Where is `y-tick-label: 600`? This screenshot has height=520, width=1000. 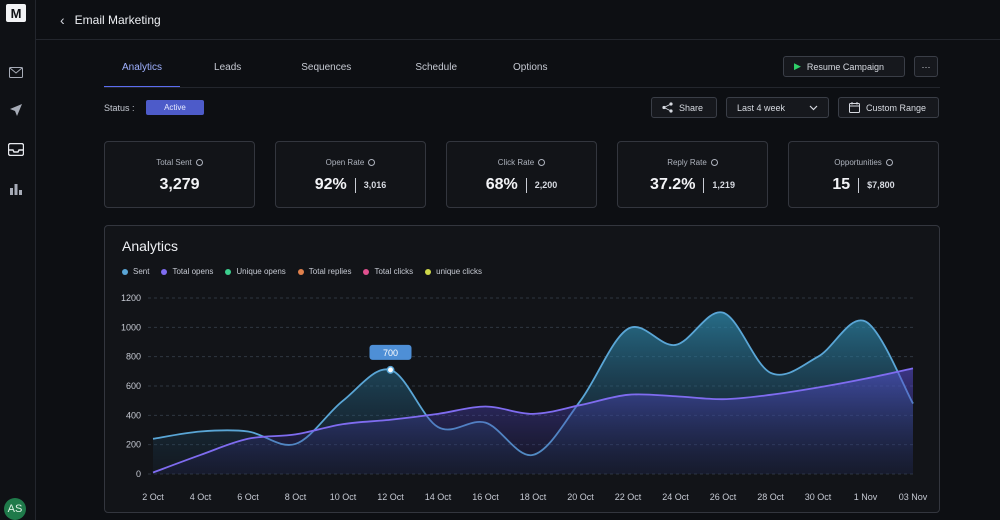 y-tick-label: 600 is located at coordinates (133, 386).